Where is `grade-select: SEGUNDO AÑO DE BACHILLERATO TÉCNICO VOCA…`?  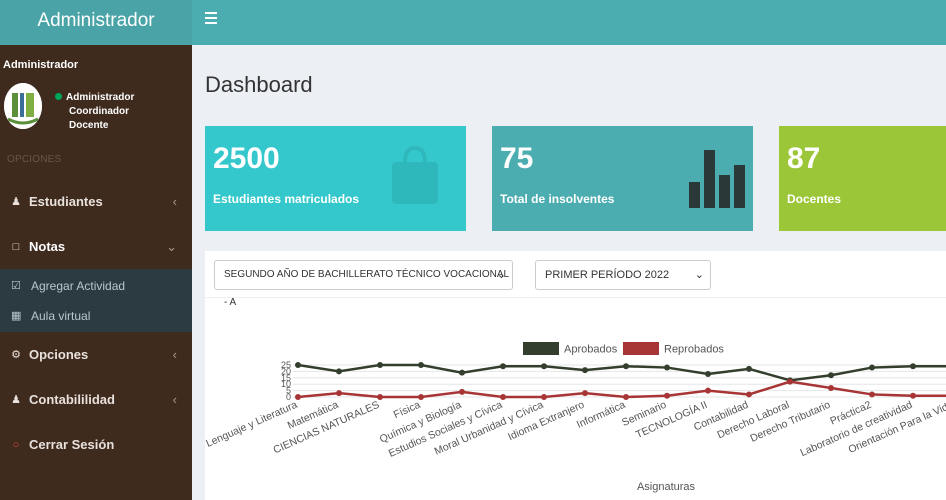 grade-select: SEGUNDO AÑO DE BACHILLERATO TÉCNICO VOCA… is located at coordinates (363, 284).